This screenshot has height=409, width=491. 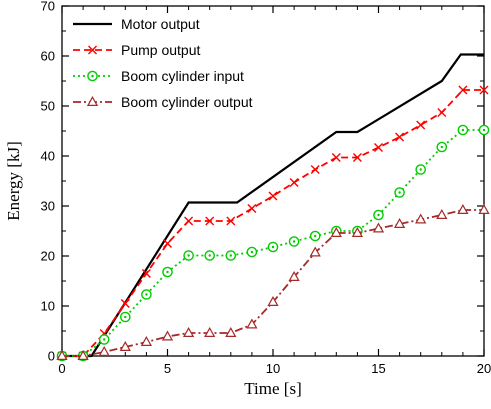 I want to click on legend-label: Pump output, so click(x=160, y=50).